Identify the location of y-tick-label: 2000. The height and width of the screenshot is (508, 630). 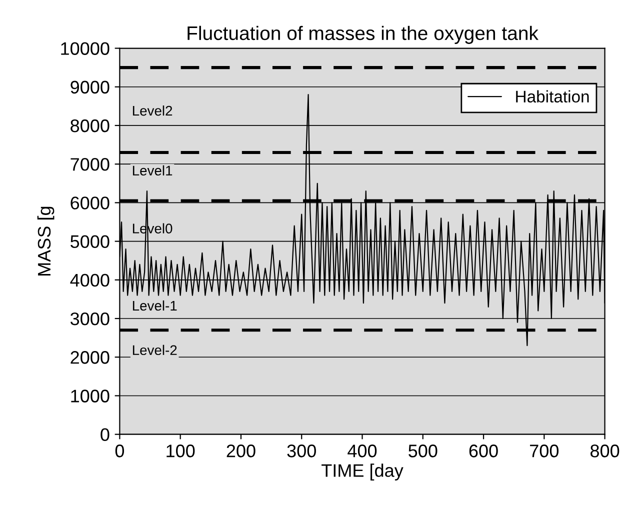
(90, 357).